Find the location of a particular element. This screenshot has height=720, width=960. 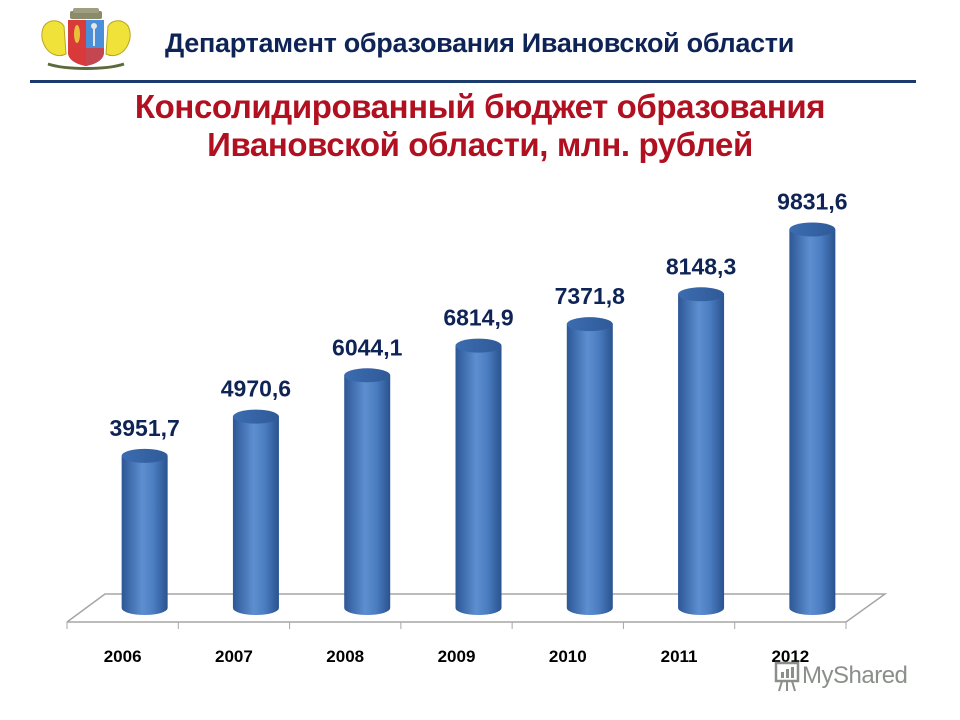

chart-title-line-2: Ивановской области, млн. рублей is located at coordinates (480, 144).